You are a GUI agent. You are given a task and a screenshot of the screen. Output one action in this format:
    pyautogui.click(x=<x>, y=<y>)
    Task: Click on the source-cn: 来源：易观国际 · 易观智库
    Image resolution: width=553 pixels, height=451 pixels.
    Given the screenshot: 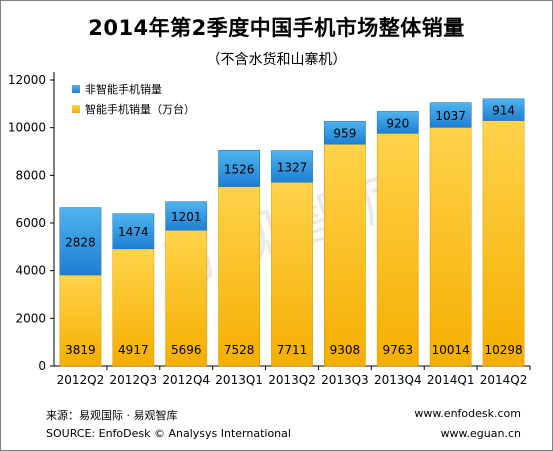 What is the action you would take?
    pyautogui.click(x=112, y=415)
    